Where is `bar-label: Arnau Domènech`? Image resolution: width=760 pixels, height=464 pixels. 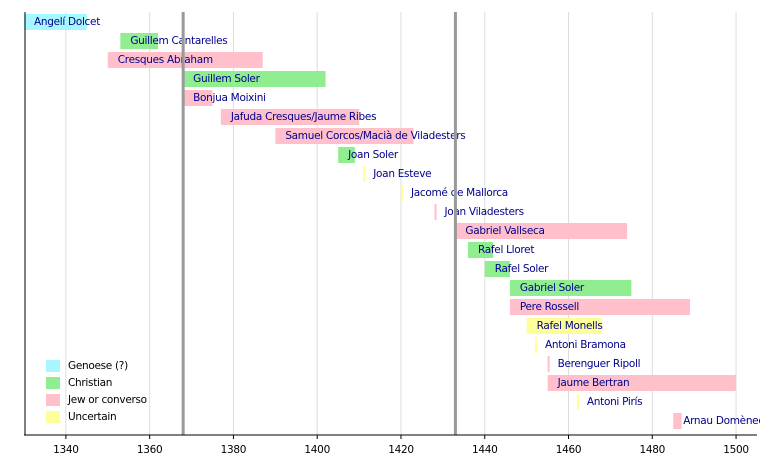 bar-label: Arnau Domènech is located at coordinates (721, 421).